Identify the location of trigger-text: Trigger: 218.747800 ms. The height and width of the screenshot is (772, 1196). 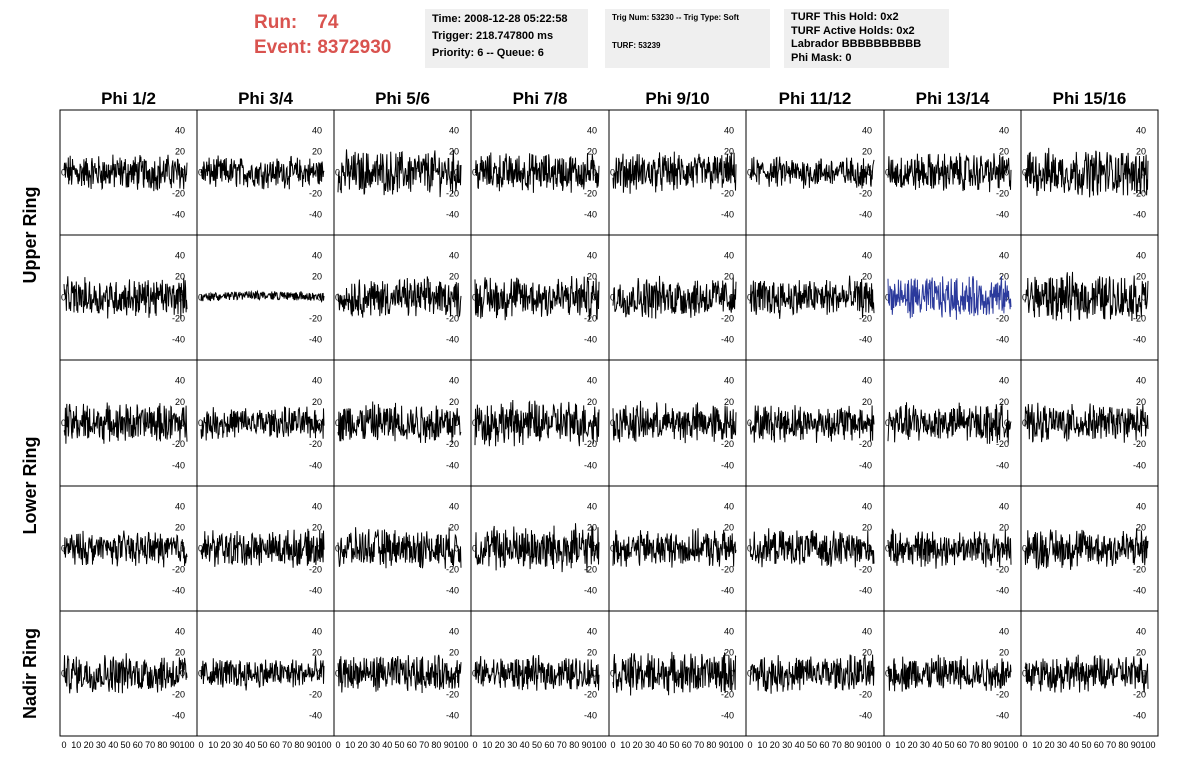
(493, 36).